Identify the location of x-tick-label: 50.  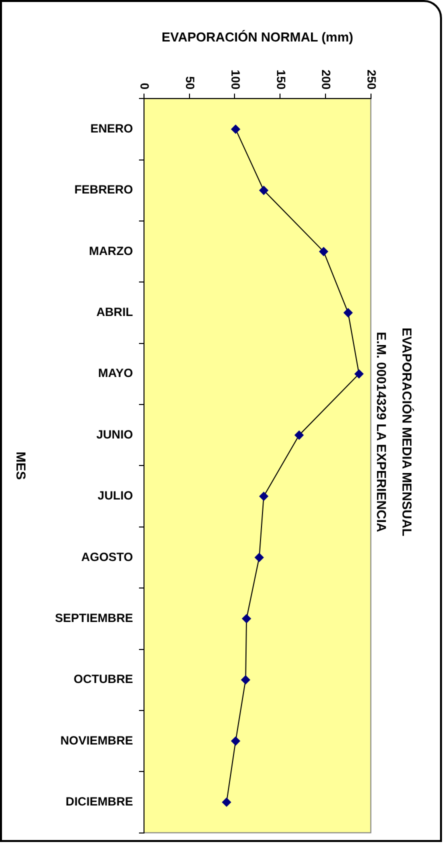
(190, 83).